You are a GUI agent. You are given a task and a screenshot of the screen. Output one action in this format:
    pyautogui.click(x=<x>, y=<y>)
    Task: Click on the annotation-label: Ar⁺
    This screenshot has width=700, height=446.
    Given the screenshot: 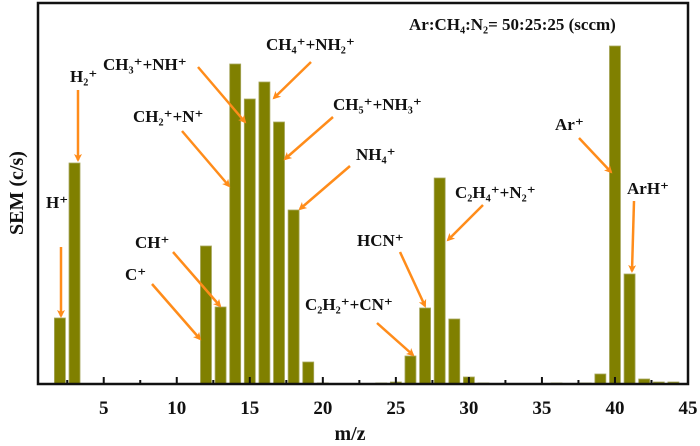 What is the action you would take?
    pyautogui.click(x=569, y=124)
    